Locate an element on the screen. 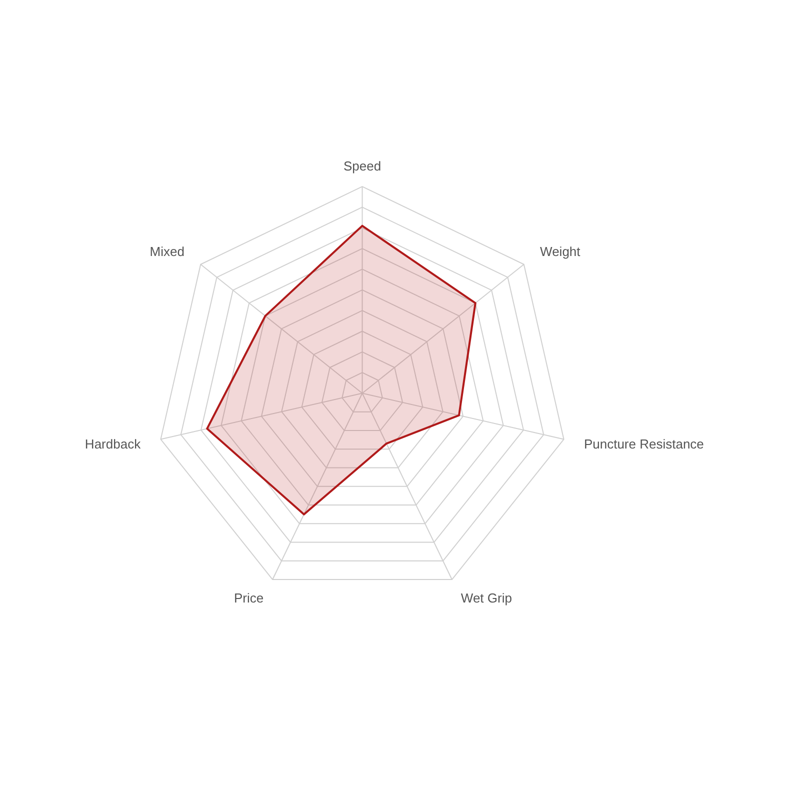 The height and width of the screenshot is (800, 800). spoke-label: Speed is located at coordinates (362, 166).